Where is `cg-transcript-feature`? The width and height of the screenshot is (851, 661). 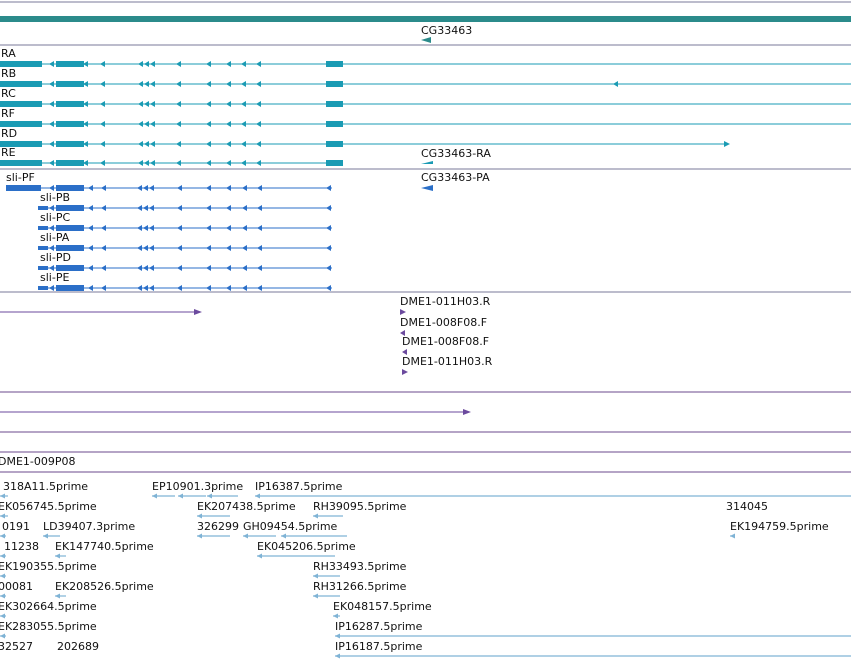
cg-transcript-feature is located at coordinates (427, 164).